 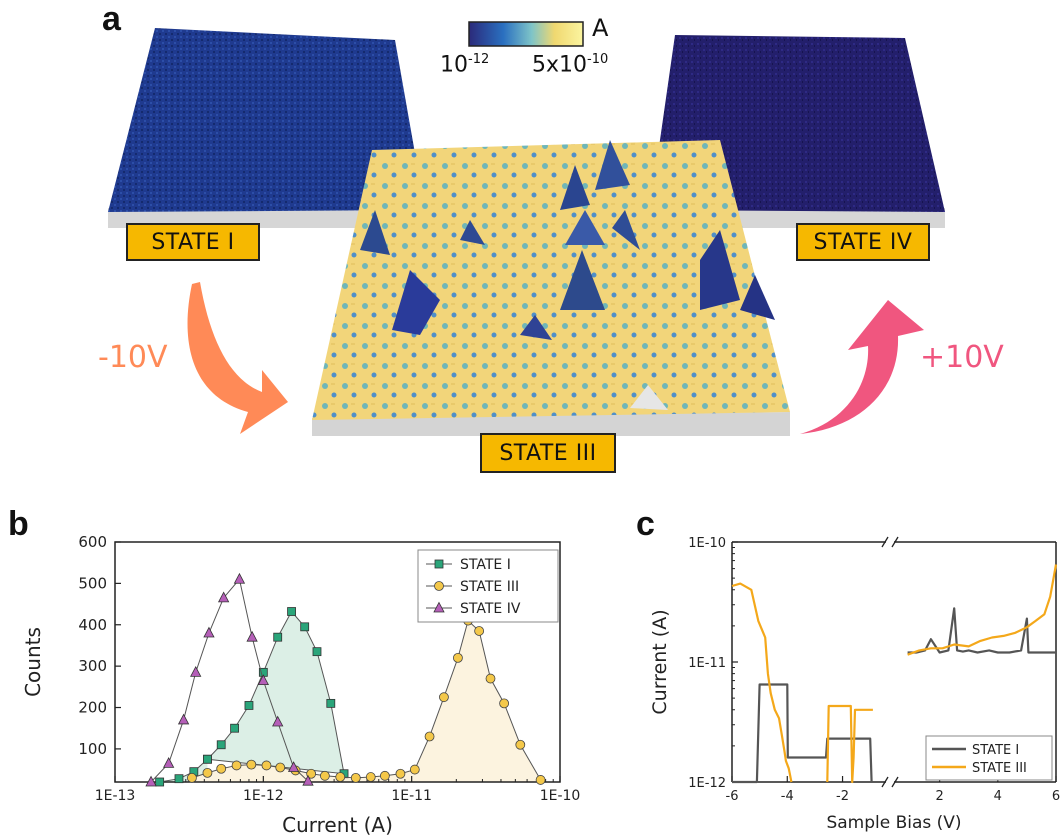 I want to click on state-iv-label: STATE IV, so click(x=863, y=242).